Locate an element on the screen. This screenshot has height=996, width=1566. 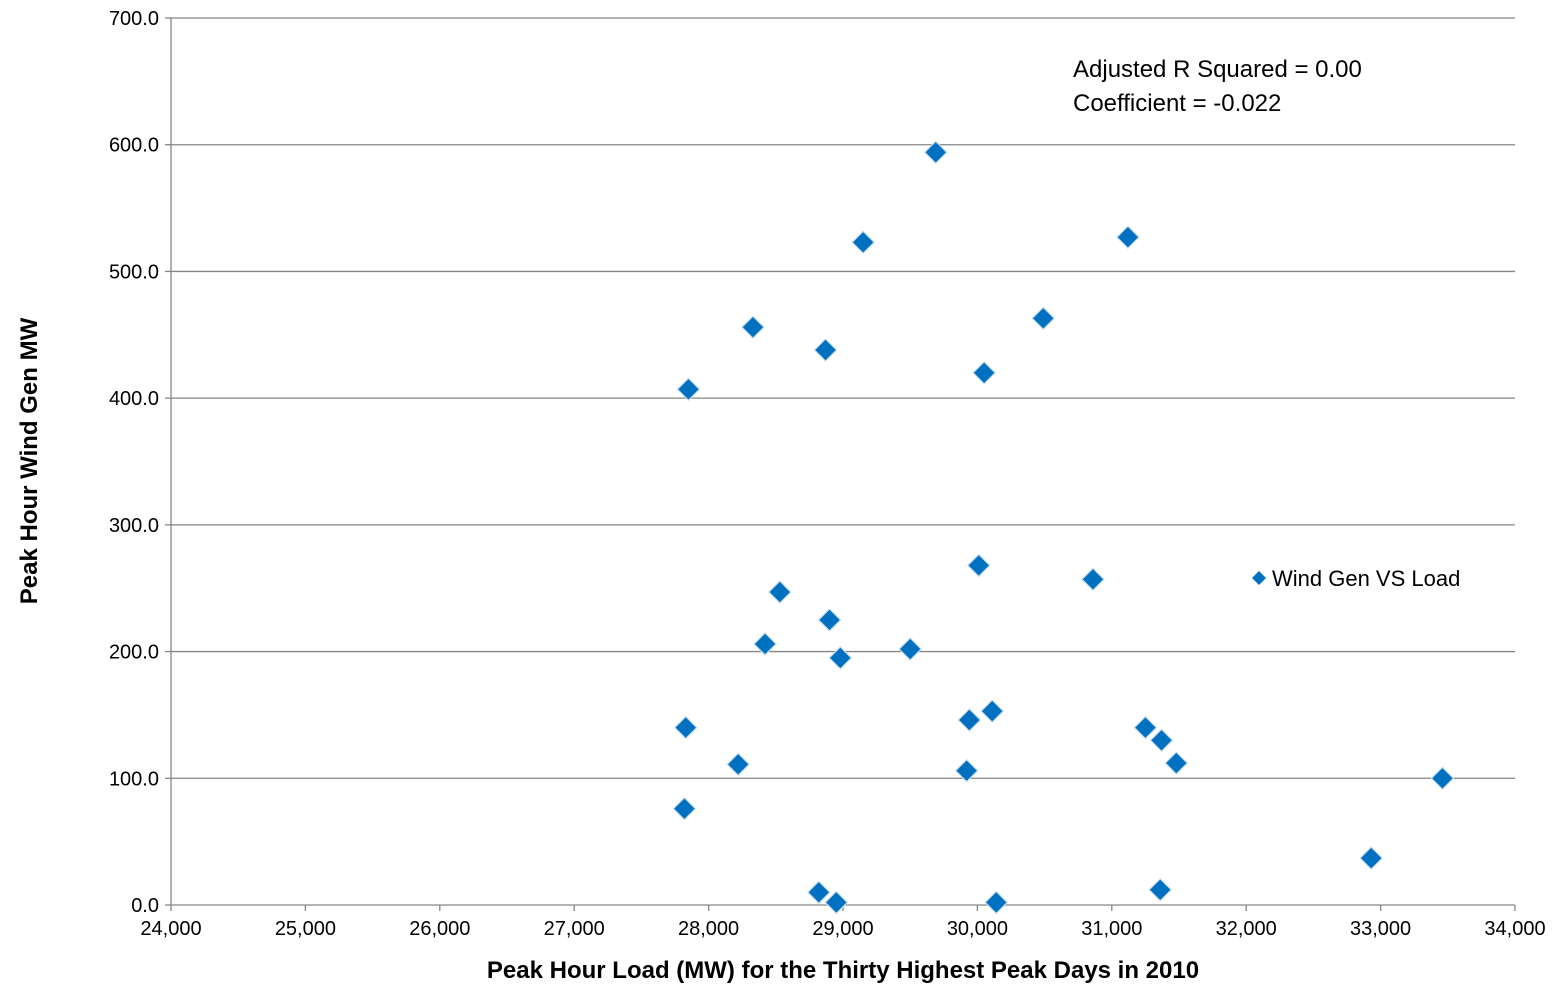
x-tick-label: 34,000 is located at coordinates (1514, 929).